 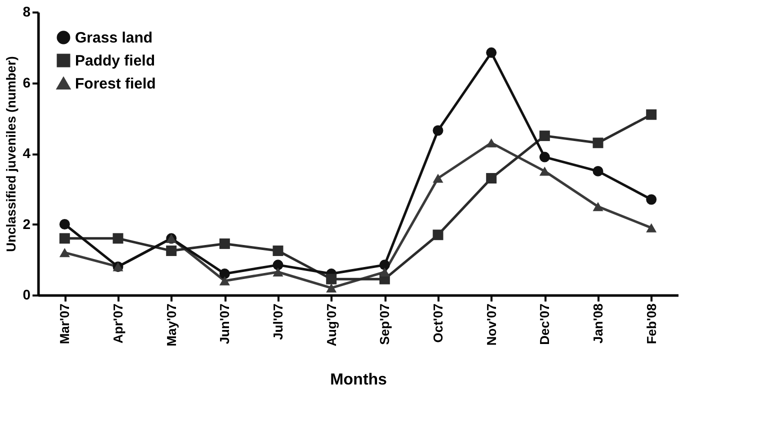 What do you see at coordinates (544, 324) in the screenshot?
I see `x-tick-label: Dec'07` at bounding box center [544, 324].